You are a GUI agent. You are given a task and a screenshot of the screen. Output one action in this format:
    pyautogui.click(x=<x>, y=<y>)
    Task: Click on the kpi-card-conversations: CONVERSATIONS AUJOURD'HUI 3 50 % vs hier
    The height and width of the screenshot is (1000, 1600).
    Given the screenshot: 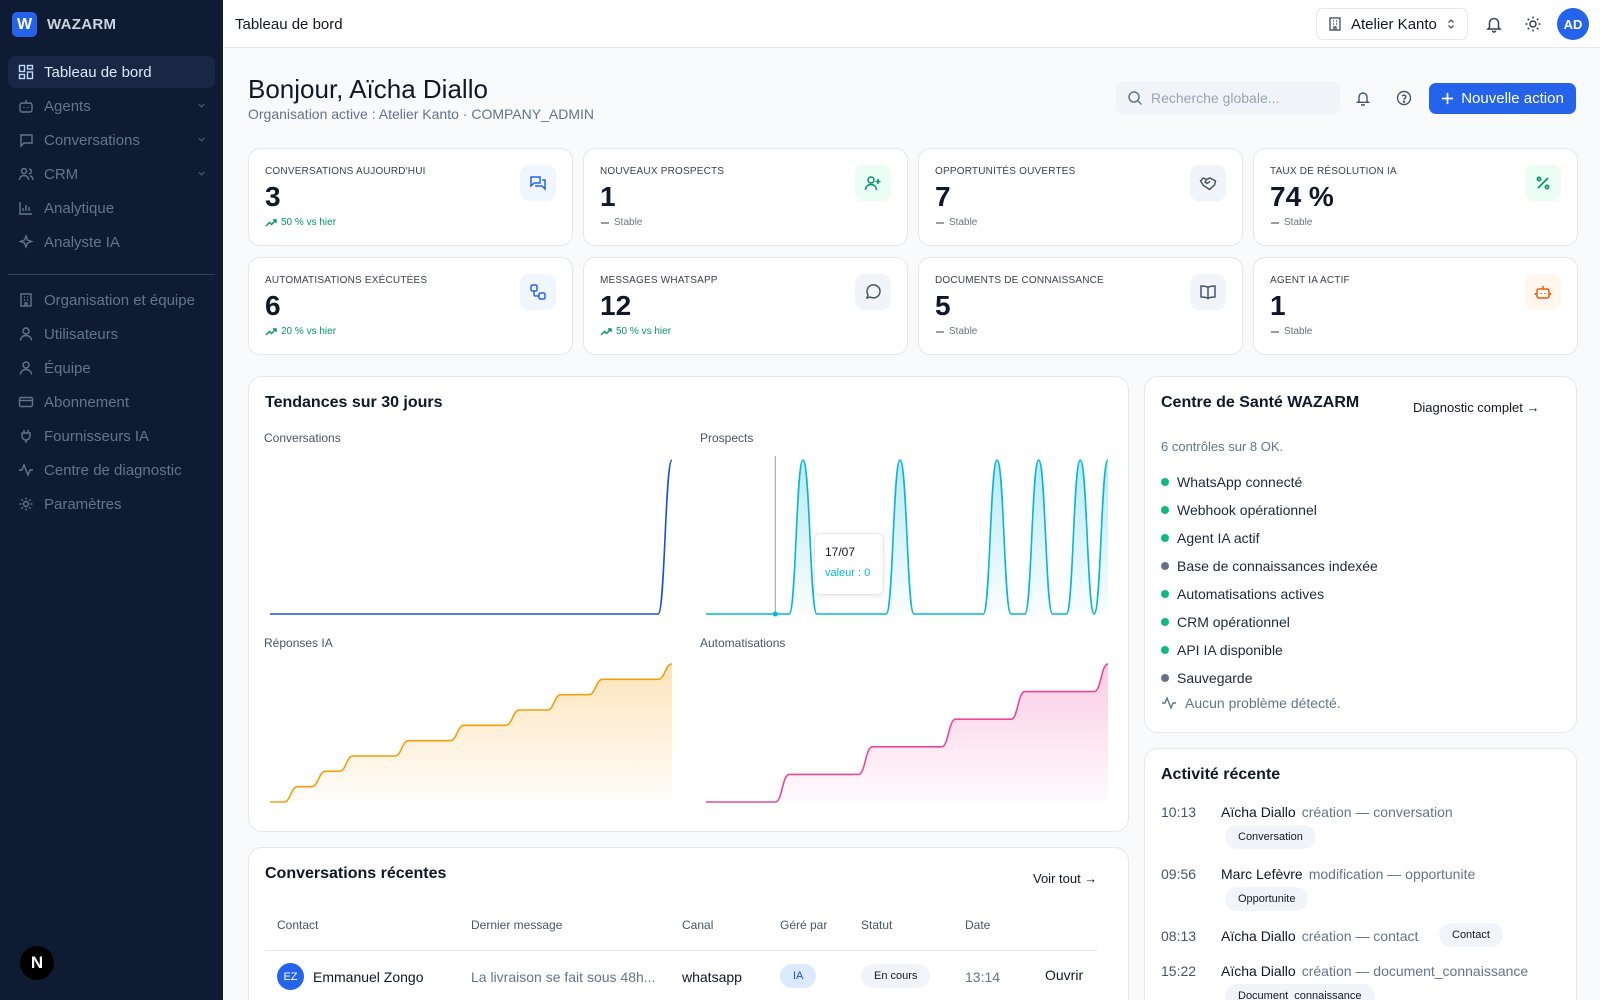 What is the action you would take?
    pyautogui.click(x=410, y=197)
    